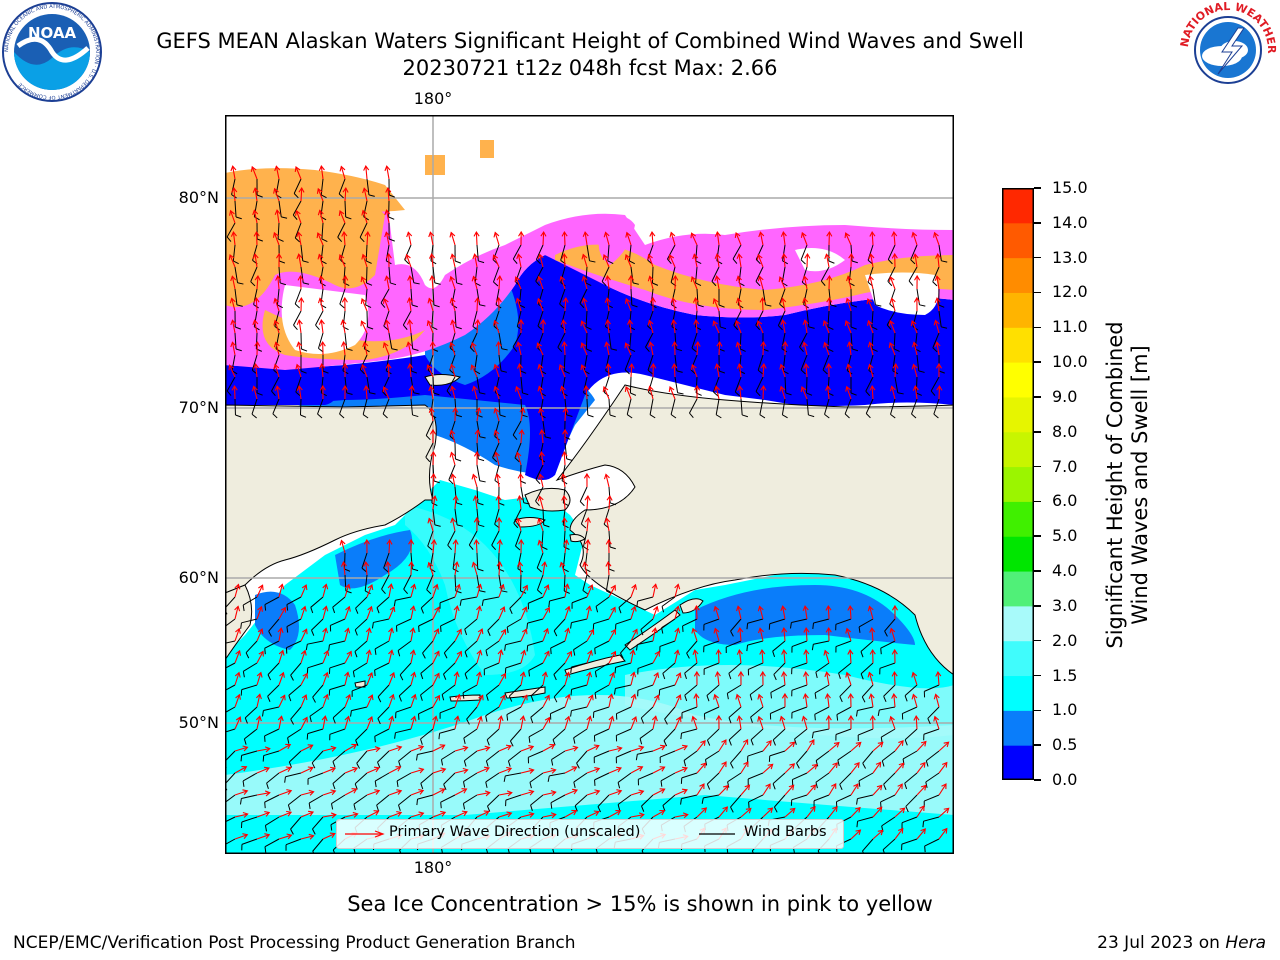  What do you see at coordinates (590, 68) in the screenshot?
I see `chart-subtitle: 20230721 t12z 048h fcst Max: 2.66` at bounding box center [590, 68].